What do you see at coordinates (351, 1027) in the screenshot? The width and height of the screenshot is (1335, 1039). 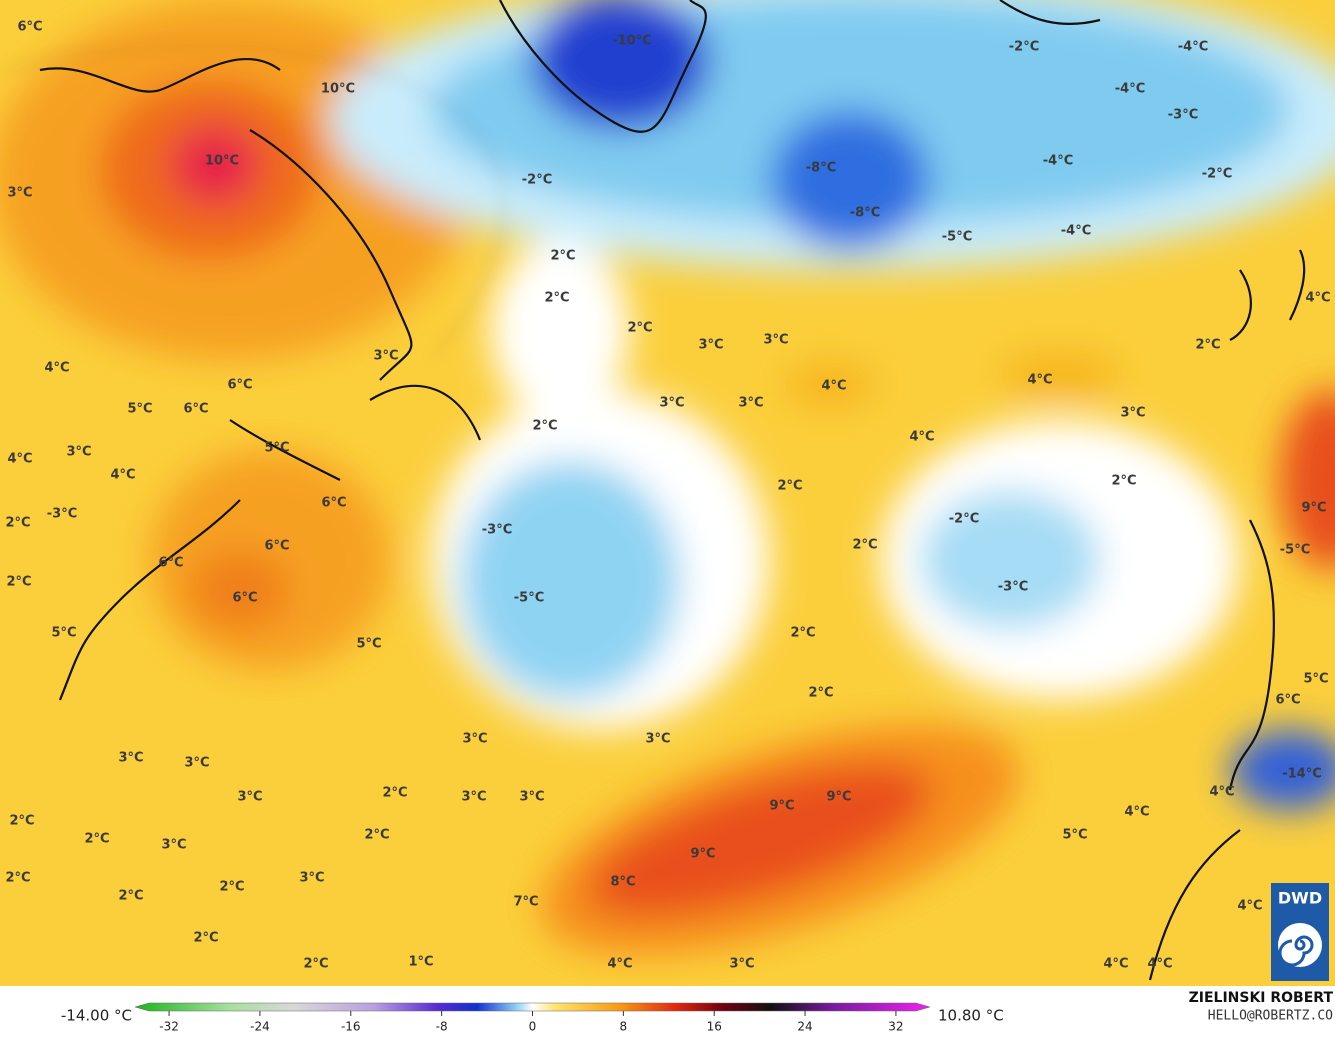 I see `colorbar-tick-label: -16` at bounding box center [351, 1027].